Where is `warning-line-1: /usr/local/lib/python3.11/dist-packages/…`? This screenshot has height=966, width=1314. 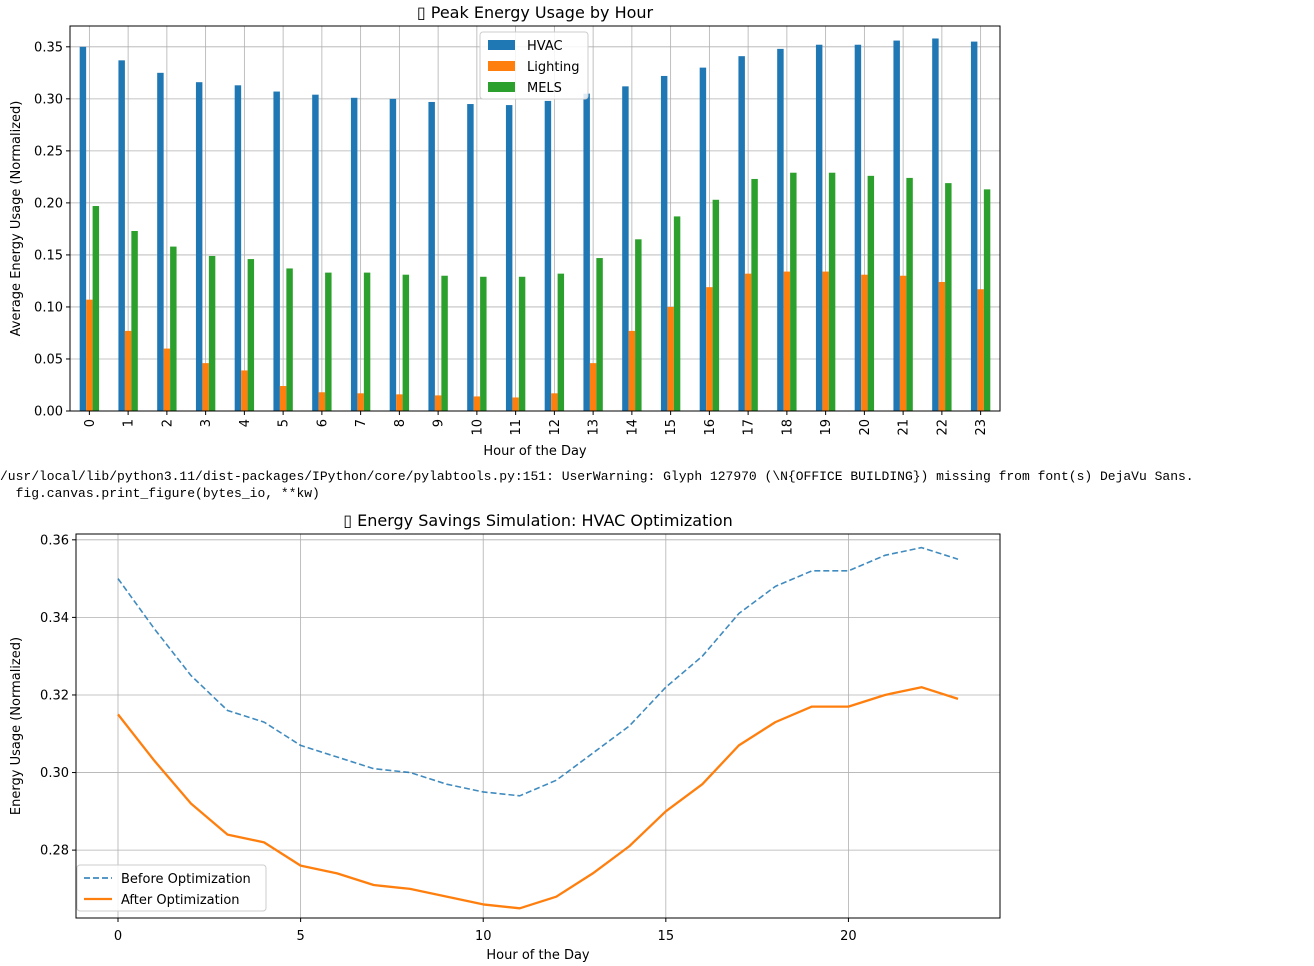 warning-line-1: /usr/local/lib/python3.11/dist-packages/… is located at coordinates (597, 476).